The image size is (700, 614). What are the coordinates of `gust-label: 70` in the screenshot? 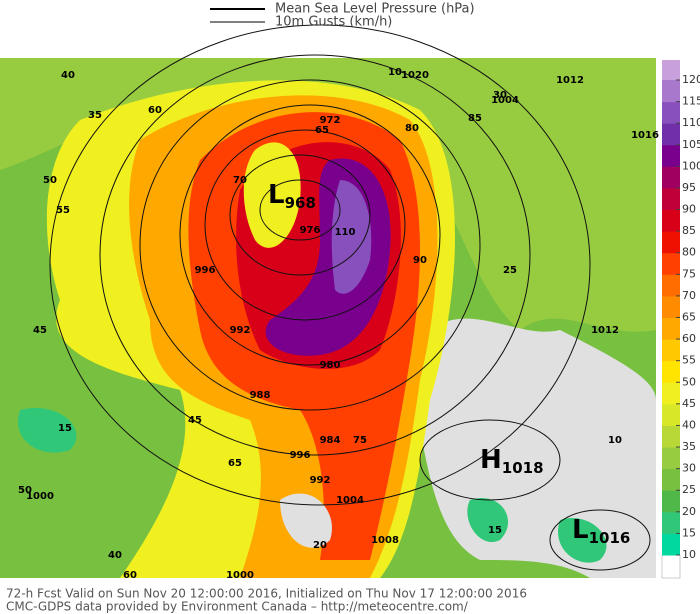 It's located at (240, 180).